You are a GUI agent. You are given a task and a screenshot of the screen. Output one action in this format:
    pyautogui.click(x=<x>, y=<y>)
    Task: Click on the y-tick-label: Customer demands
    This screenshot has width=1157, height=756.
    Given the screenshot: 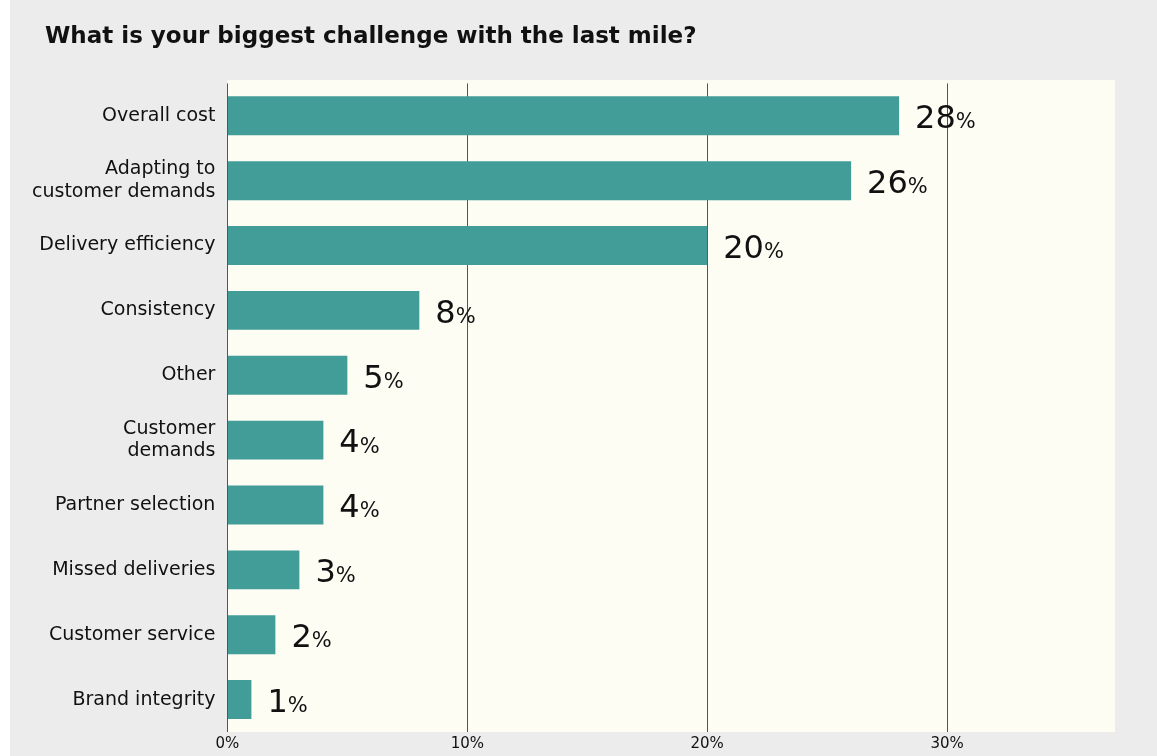 What is the action you would take?
    pyautogui.click(x=169, y=438)
    